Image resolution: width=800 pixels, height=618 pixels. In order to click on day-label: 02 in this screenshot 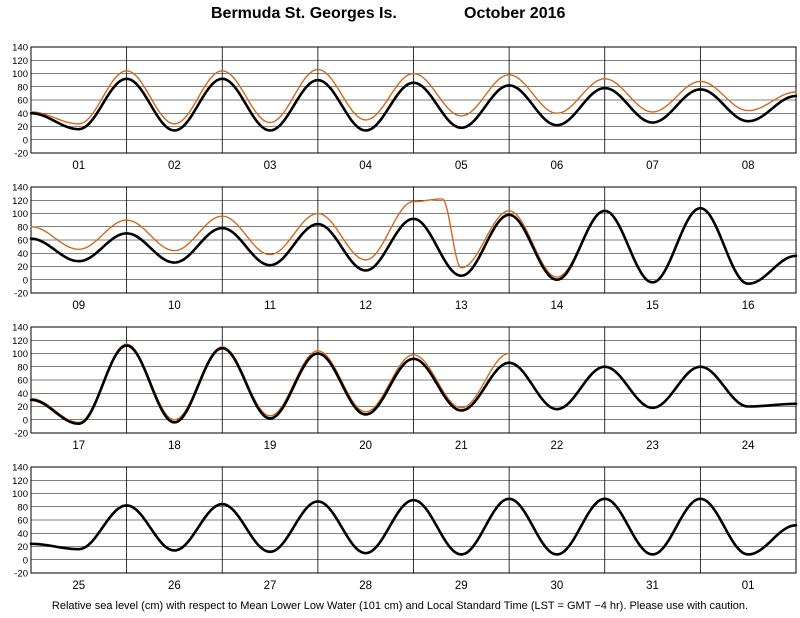, I will do `click(174, 166)`.